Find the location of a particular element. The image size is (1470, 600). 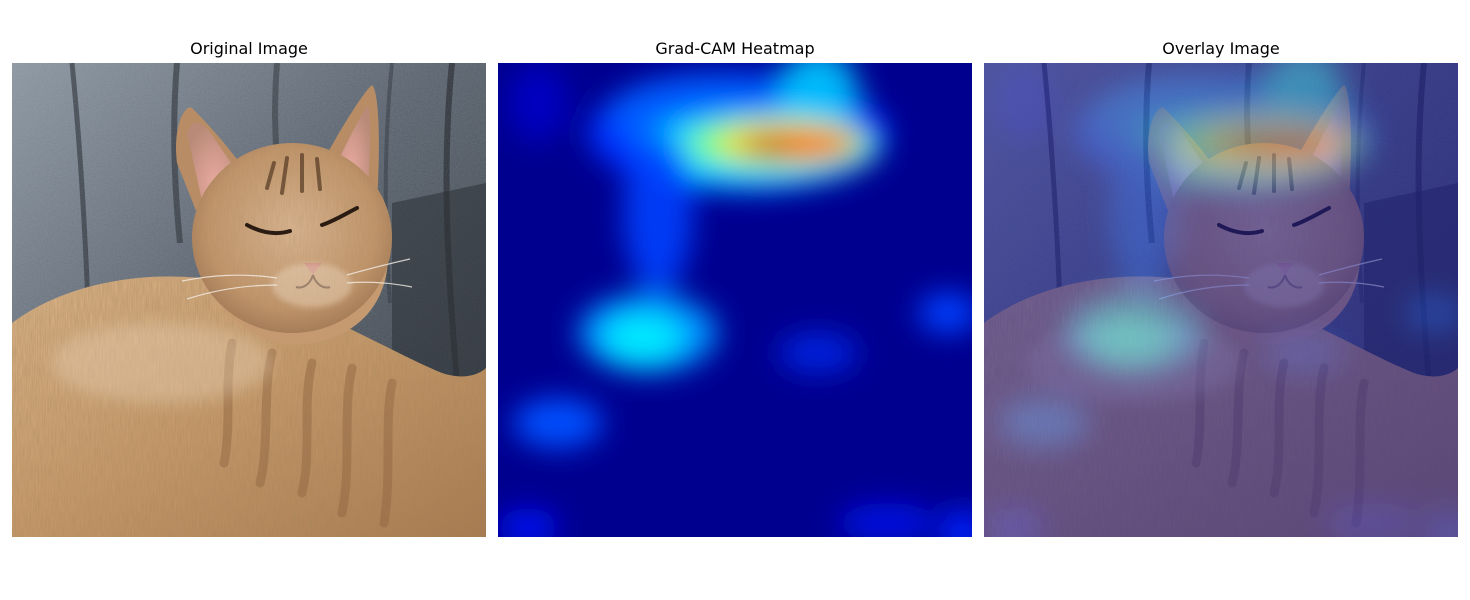

panel-title-original: Original Image is located at coordinates (249, 48).